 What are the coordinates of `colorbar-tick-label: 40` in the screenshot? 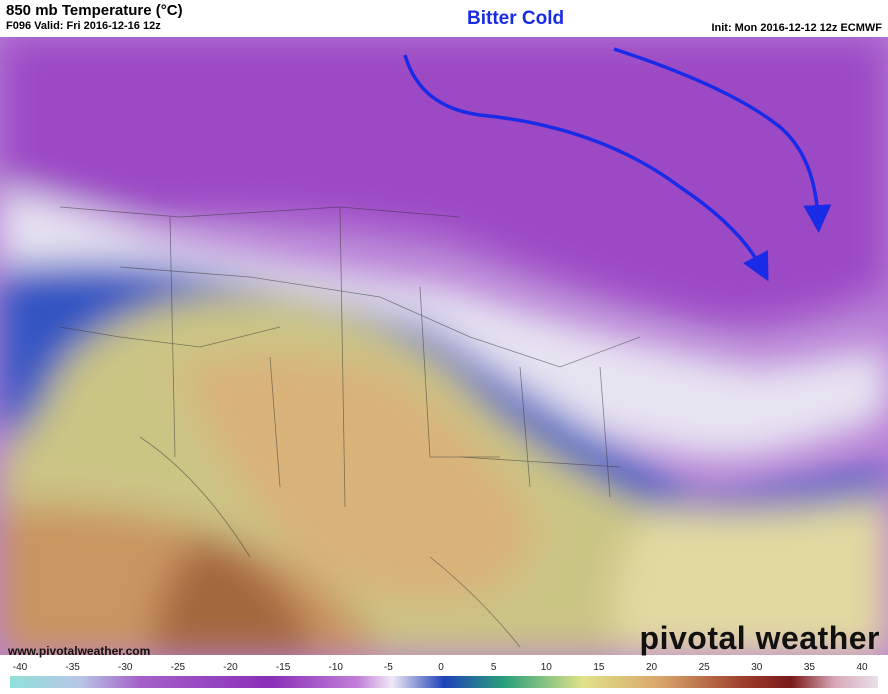 It's located at (862, 667).